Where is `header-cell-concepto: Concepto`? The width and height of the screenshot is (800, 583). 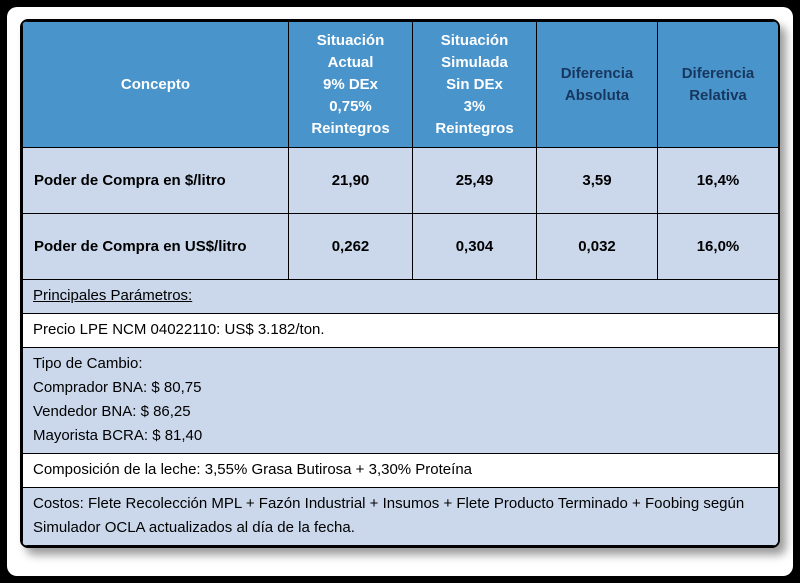 header-cell-concepto: Concepto is located at coordinates (155, 84).